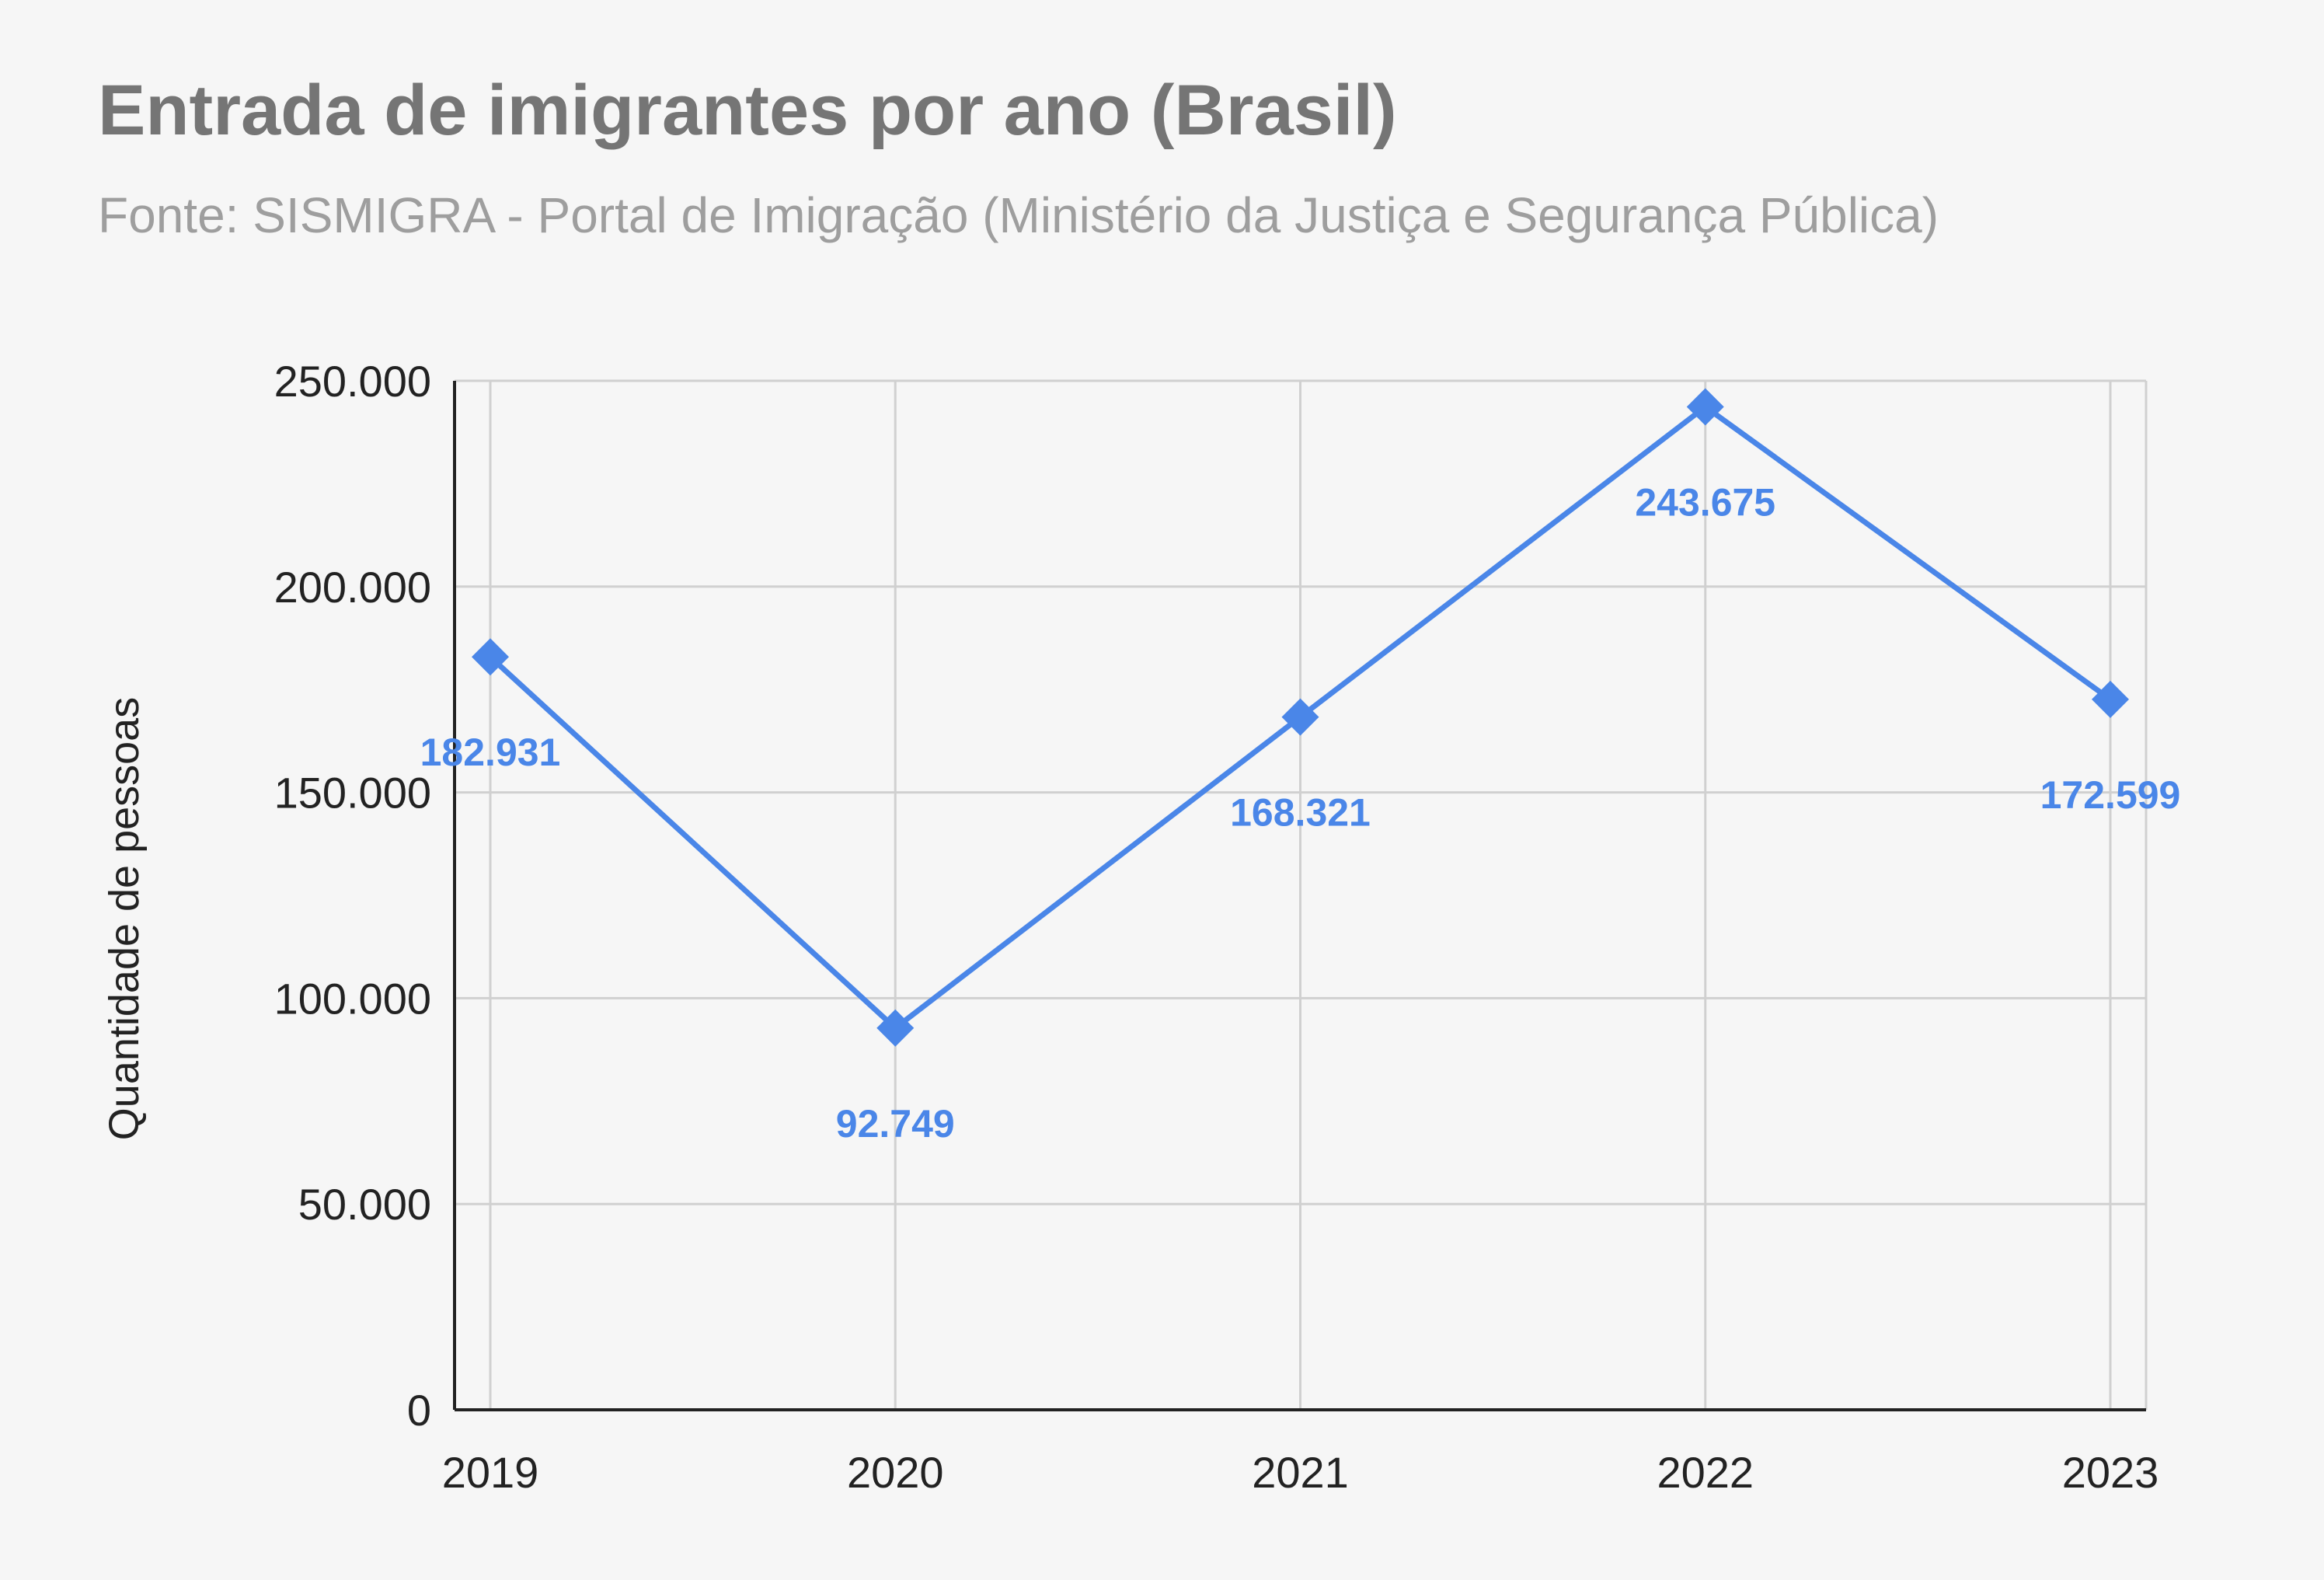 The height and width of the screenshot is (1580, 2324). What do you see at coordinates (748, 110) in the screenshot?
I see `chart-title: Entrada de imigrantes por ano (Brasil)` at bounding box center [748, 110].